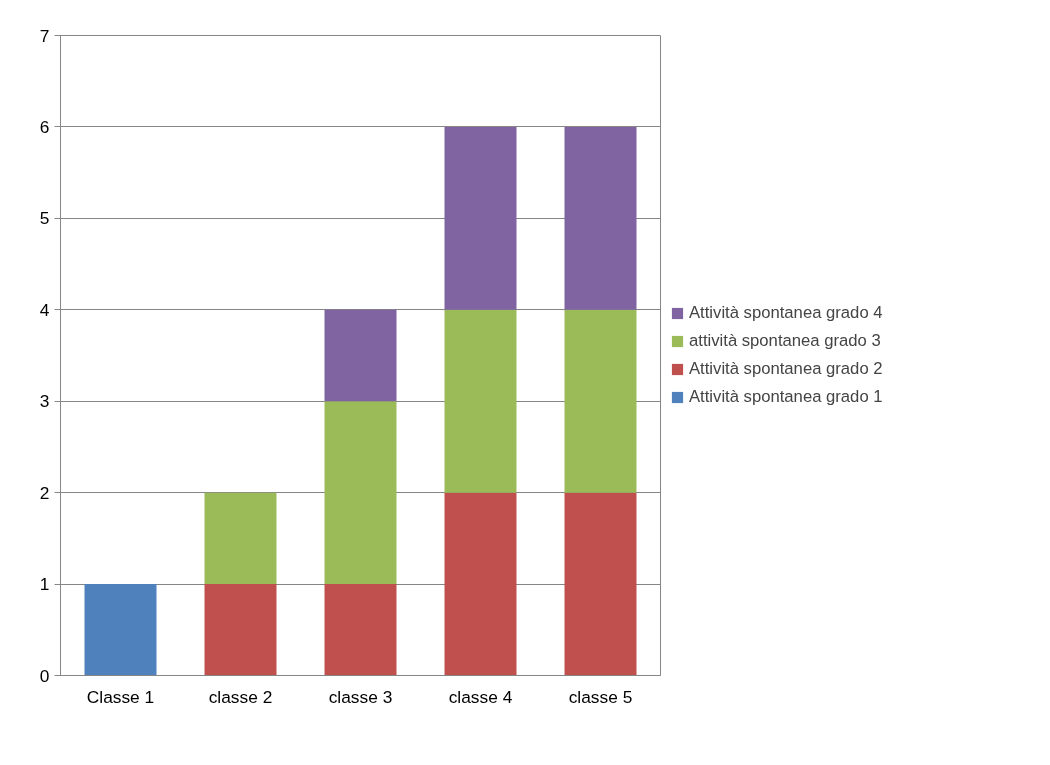 The image size is (1050, 765). What do you see at coordinates (44, 675) in the screenshot?
I see `y-tick-label: 0` at bounding box center [44, 675].